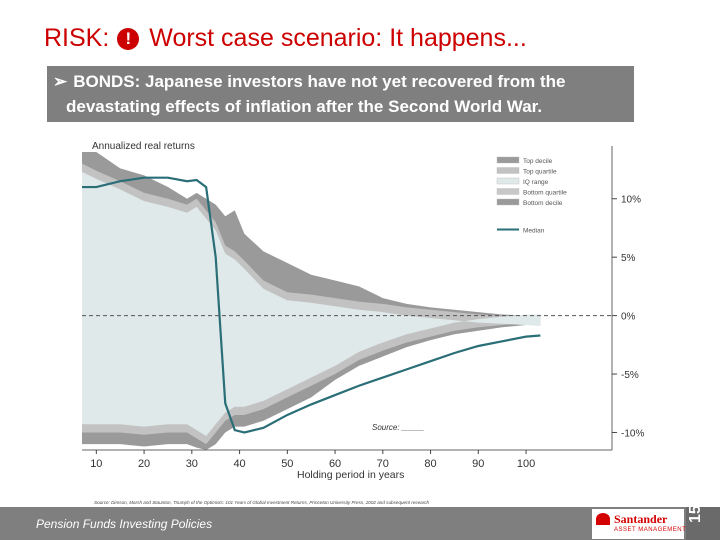 This screenshot has height=540, width=720. I want to click on y-tick-label: 0%, so click(628, 317).